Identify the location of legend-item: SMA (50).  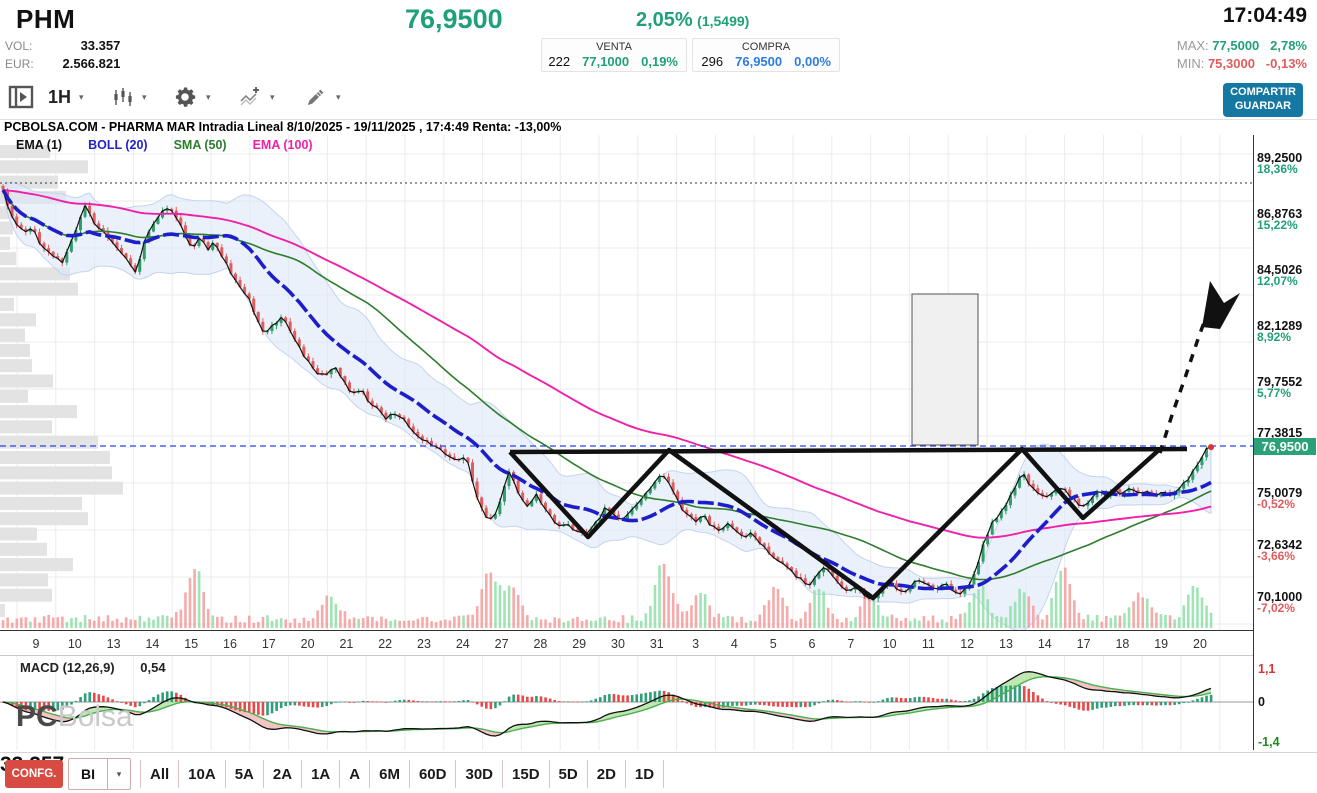
(200, 145).